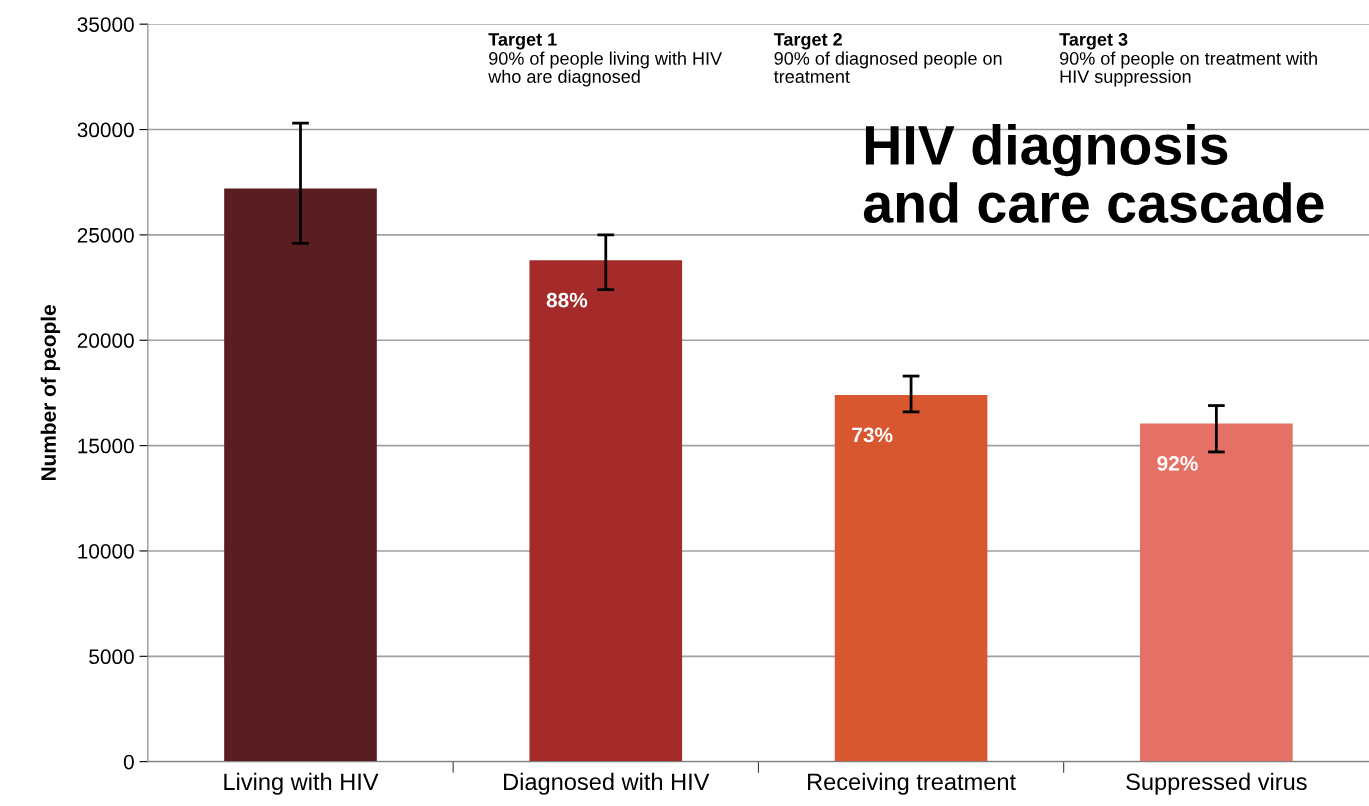 This screenshot has width=1369, height=806. I want to click on y-tick-label: 20000, so click(105, 340).